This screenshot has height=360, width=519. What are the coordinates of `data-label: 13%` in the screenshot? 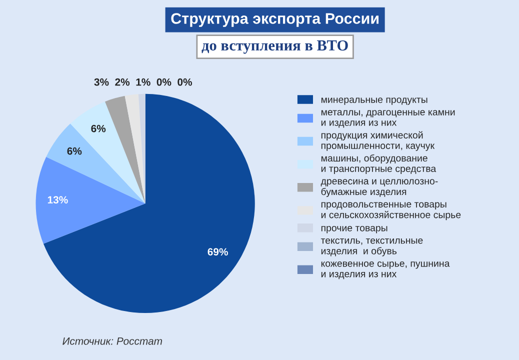 It's located at (58, 200).